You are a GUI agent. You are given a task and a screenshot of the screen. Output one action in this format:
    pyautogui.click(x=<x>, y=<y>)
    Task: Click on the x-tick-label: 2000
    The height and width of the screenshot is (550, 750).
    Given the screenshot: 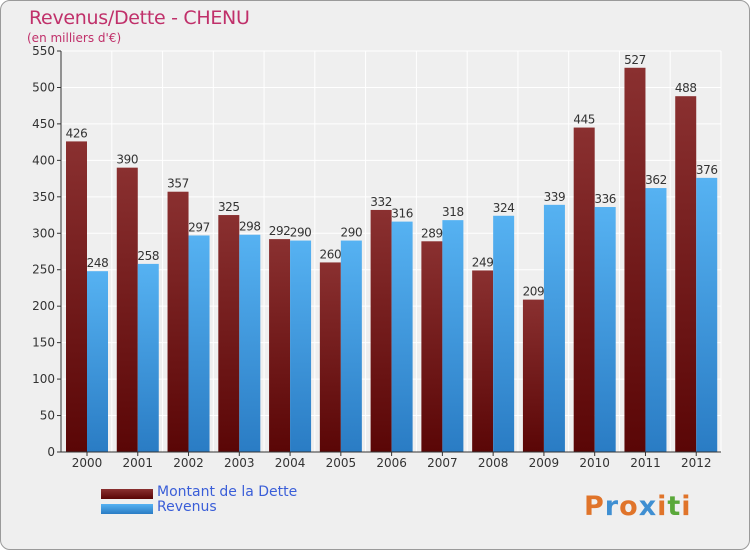 What is the action you would take?
    pyautogui.click(x=87, y=463)
    